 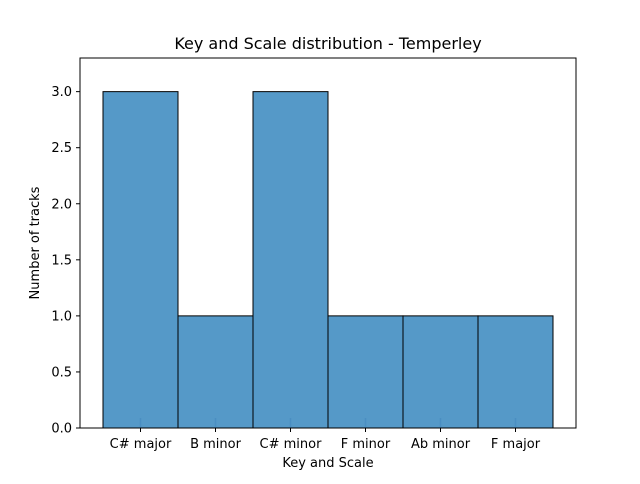 What do you see at coordinates (215, 372) in the screenshot?
I see `bar-b-minor` at bounding box center [215, 372].